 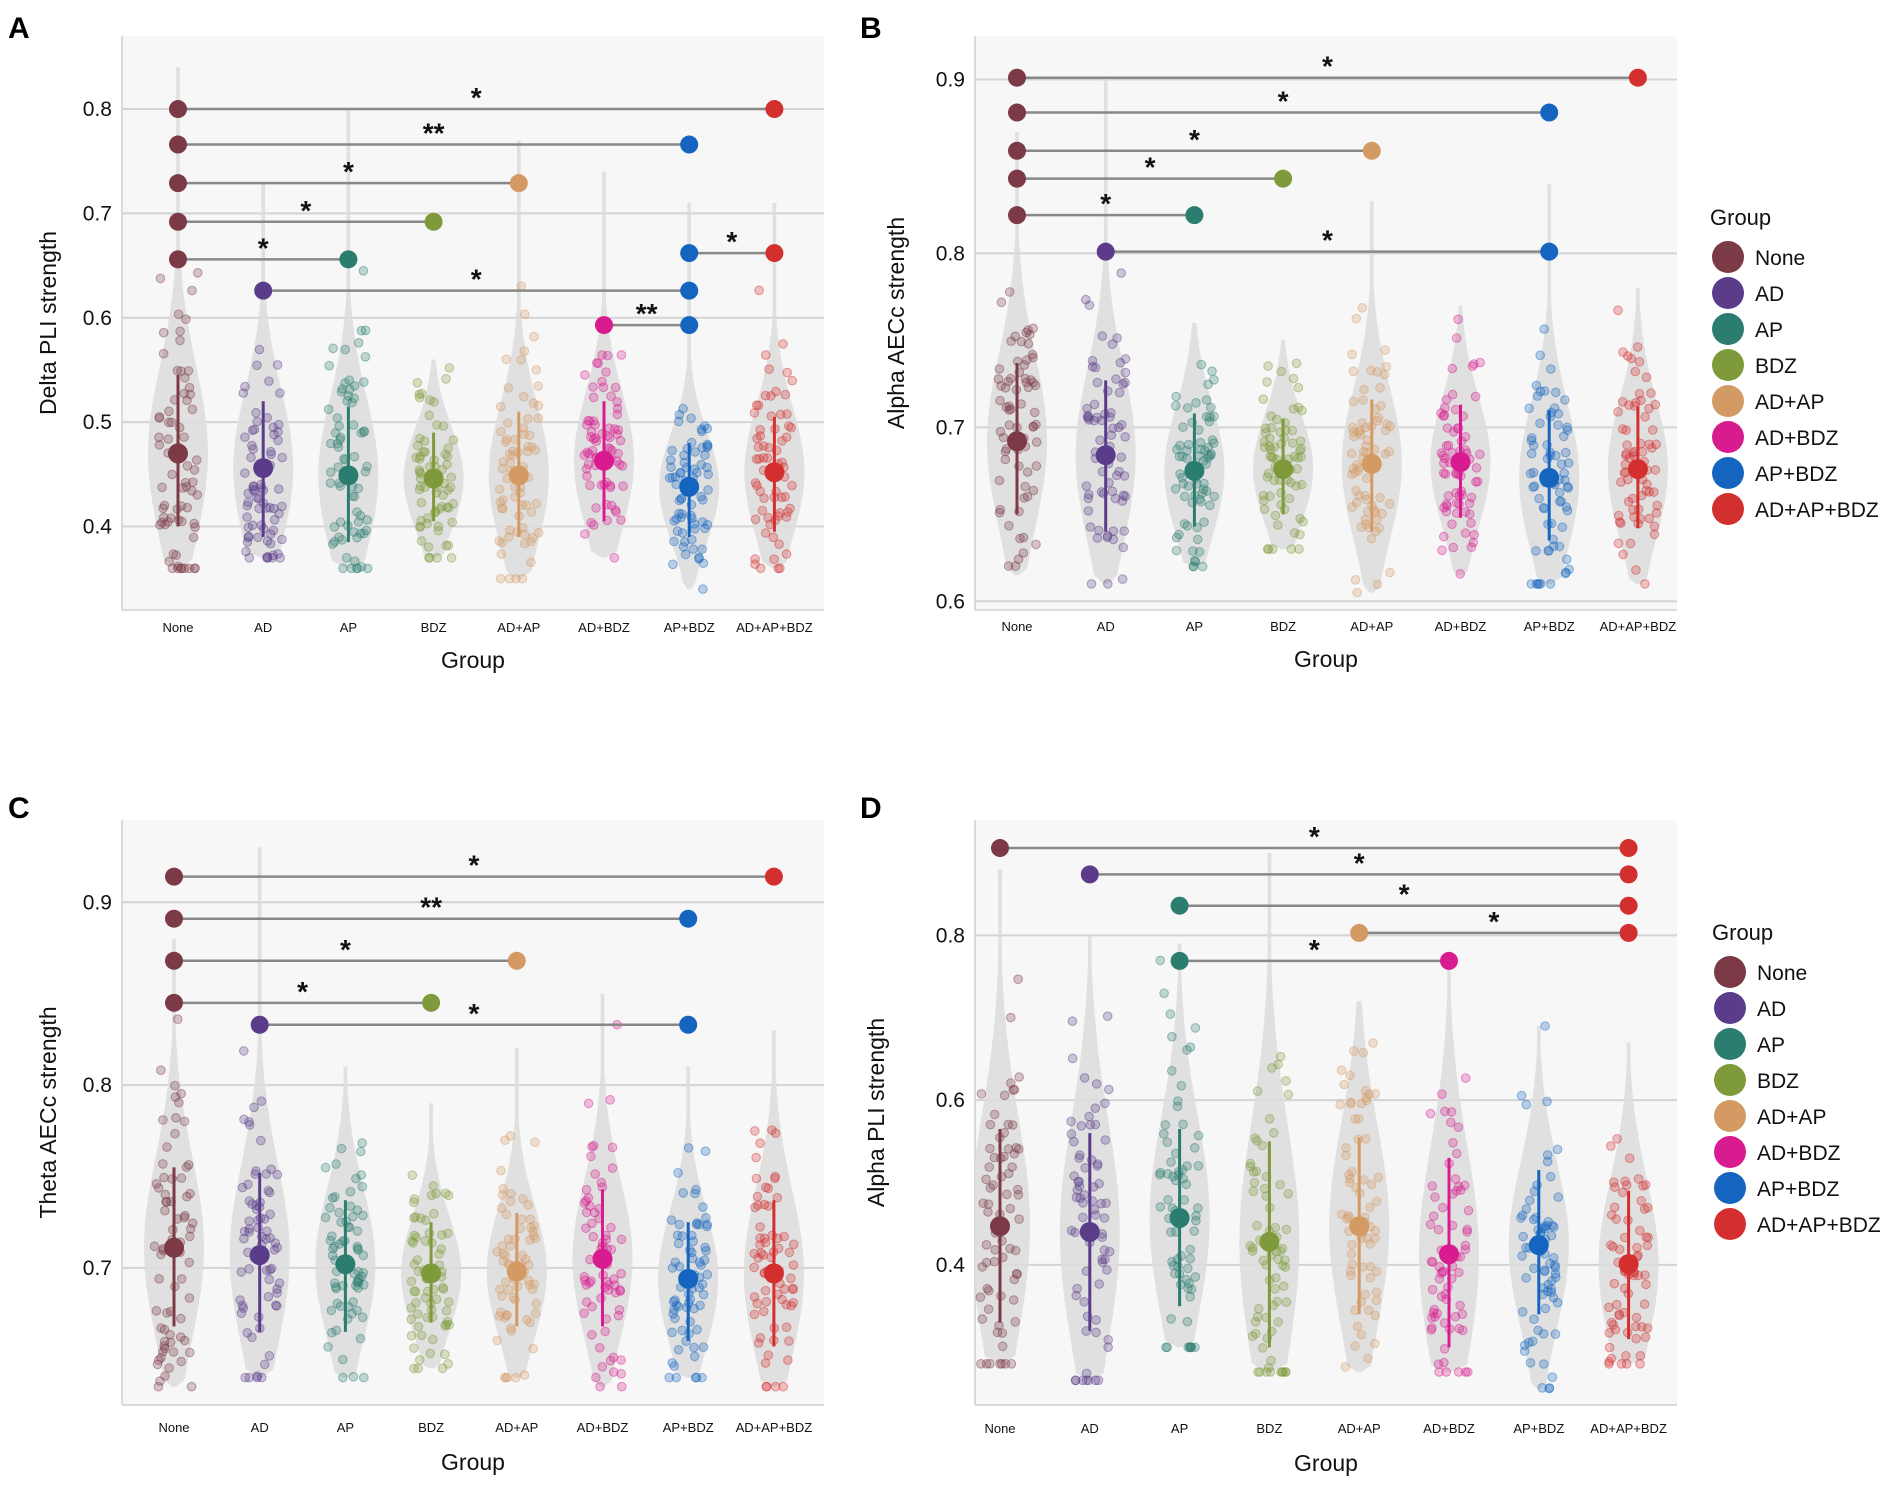 What do you see at coordinates (473, 865) in the screenshot?
I see `significance-label: *` at bounding box center [473, 865].